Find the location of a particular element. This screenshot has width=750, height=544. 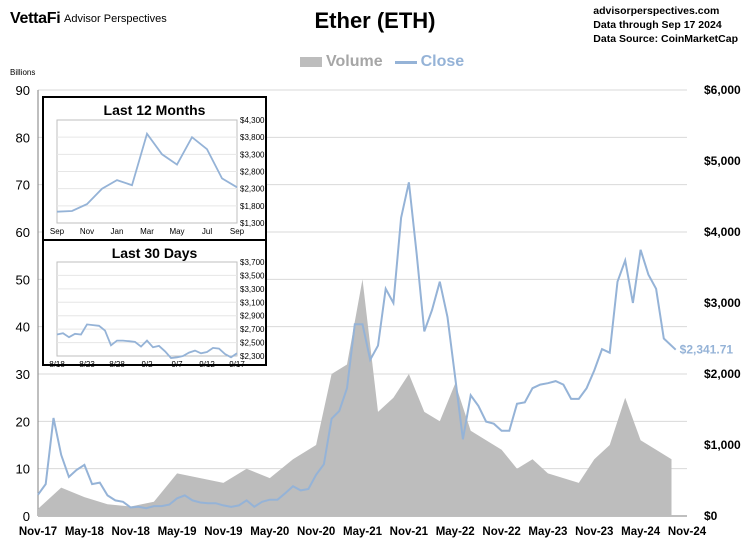

inset-30d-y-tick-label: $3,500 is located at coordinates (252, 275).